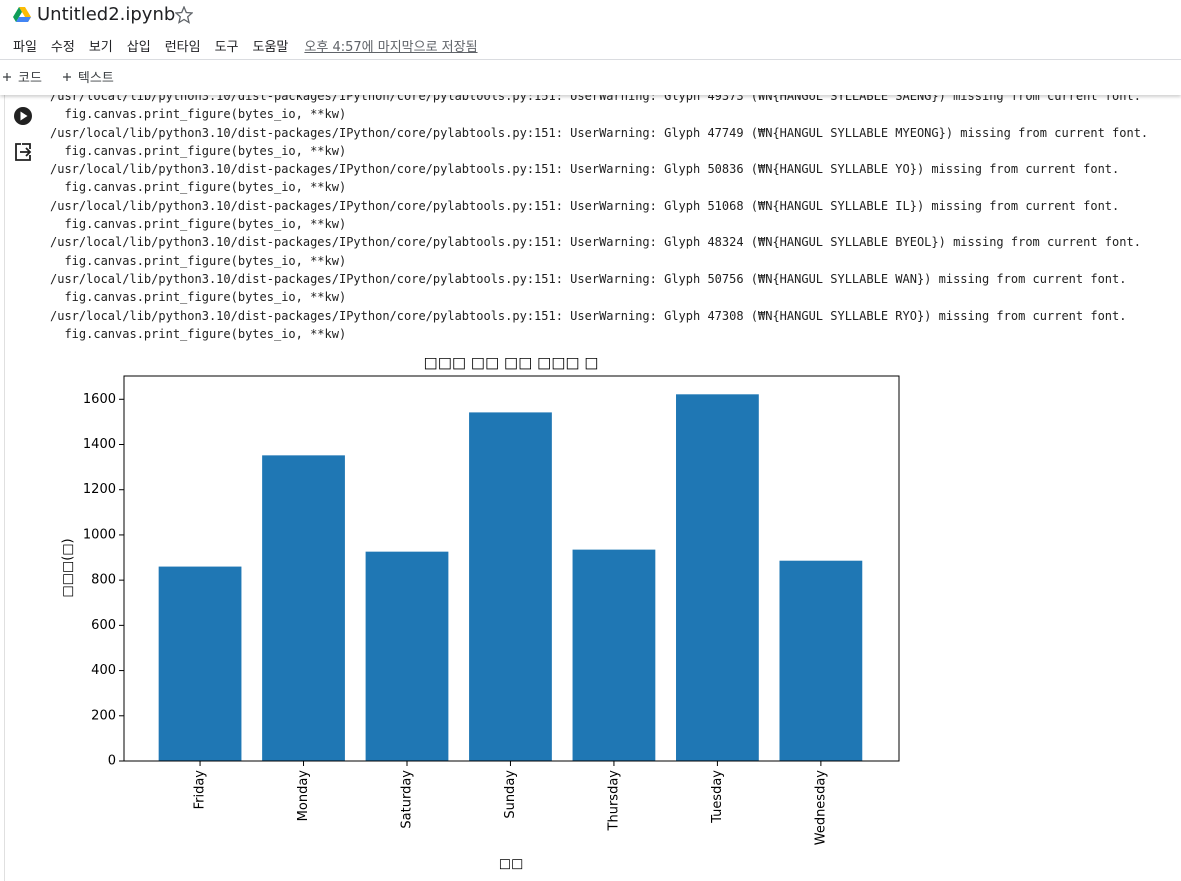  I want to click on output-icon, so click(23, 152).